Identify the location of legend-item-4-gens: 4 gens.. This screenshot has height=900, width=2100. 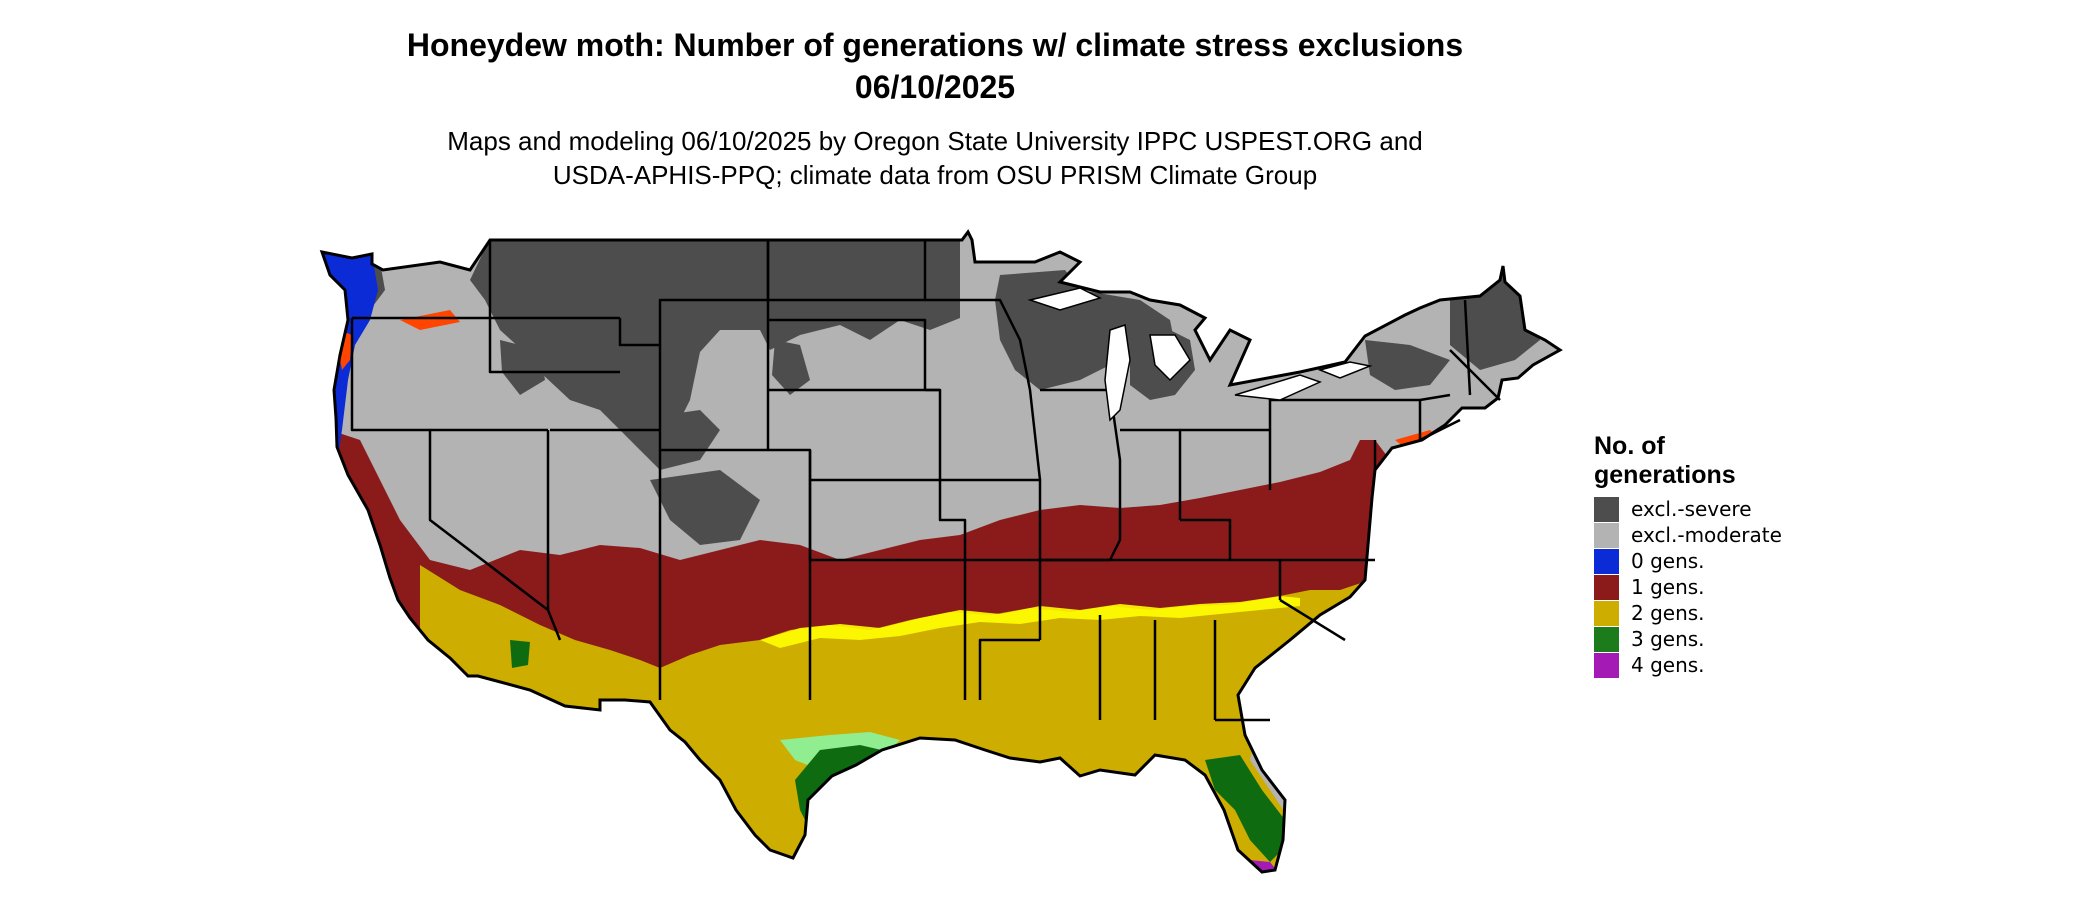
(1744, 665).